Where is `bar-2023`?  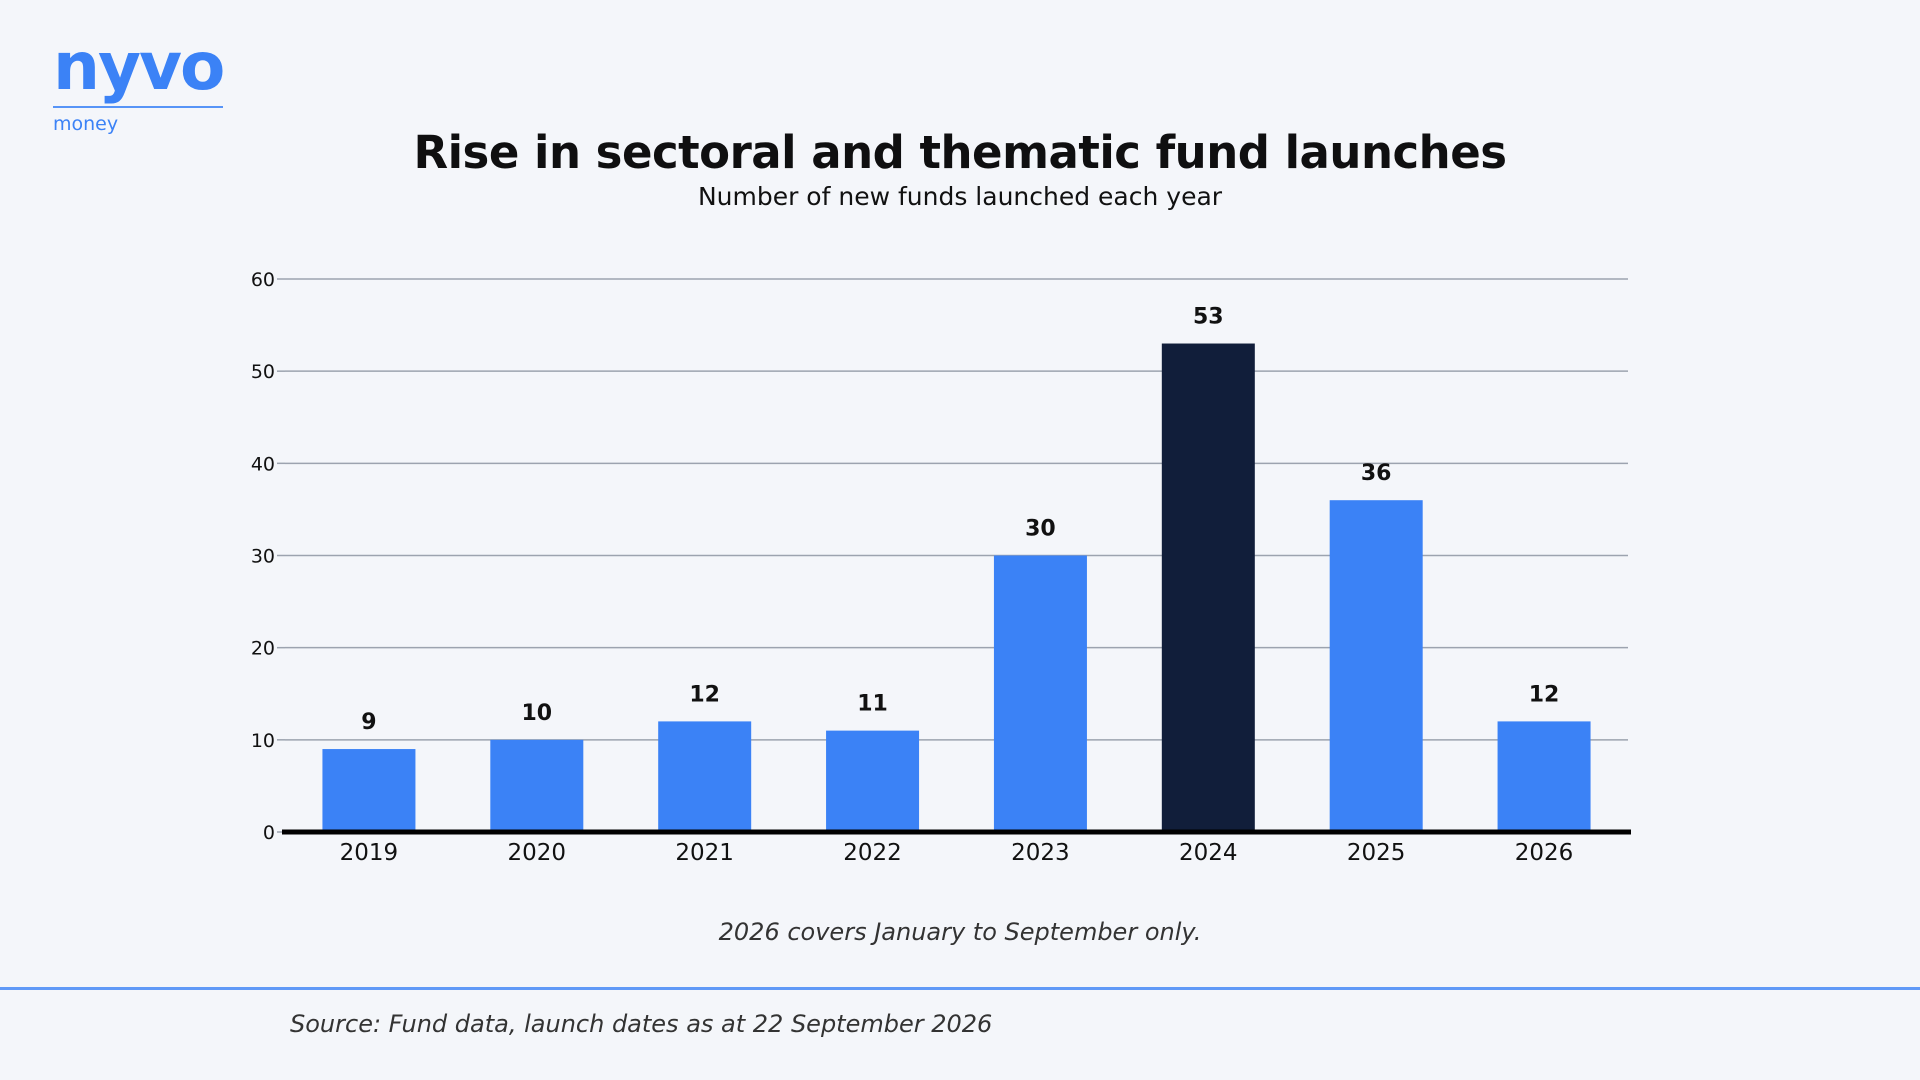 bar-2023 is located at coordinates (1040, 693).